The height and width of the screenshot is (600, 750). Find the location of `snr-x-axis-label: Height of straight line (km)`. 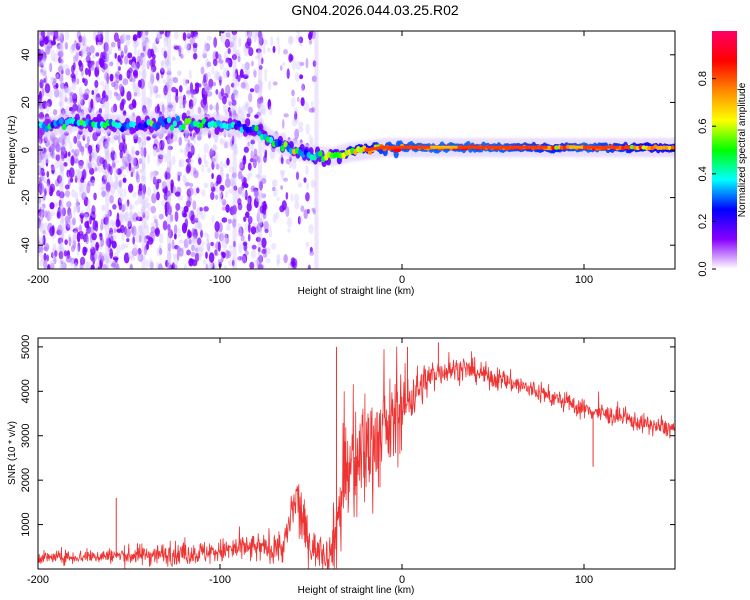

snr-x-axis-label: Height of straight line (km) is located at coordinates (356, 590).